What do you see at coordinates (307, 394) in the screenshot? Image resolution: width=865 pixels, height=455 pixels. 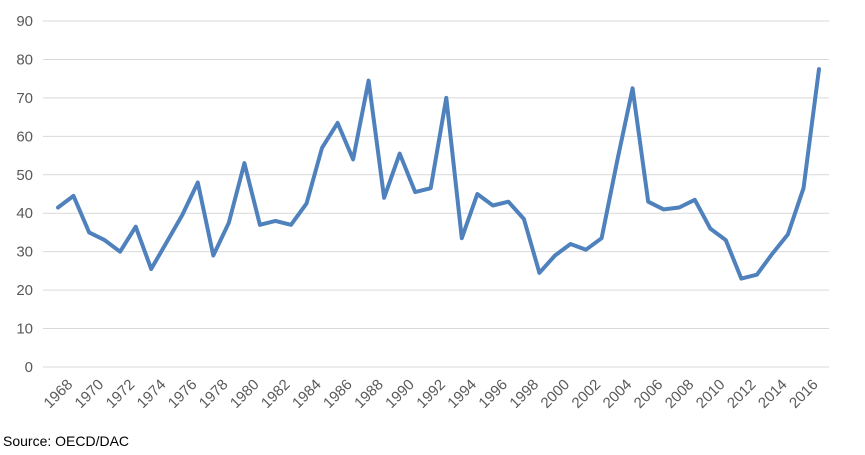 I see `x-tick-label: 1984` at bounding box center [307, 394].